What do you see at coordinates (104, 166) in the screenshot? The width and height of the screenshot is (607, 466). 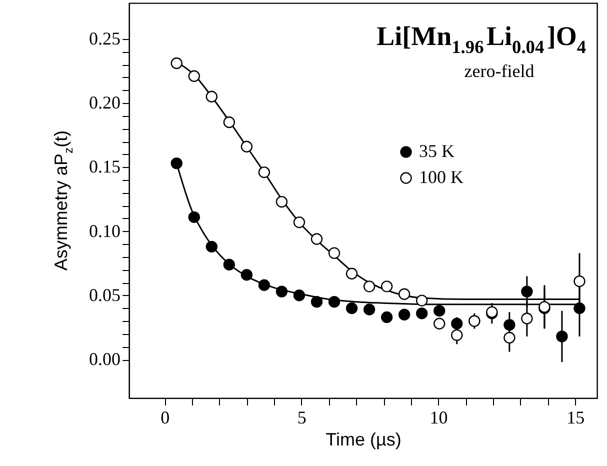 I see `y-tick-label: 0.15` at bounding box center [104, 166].